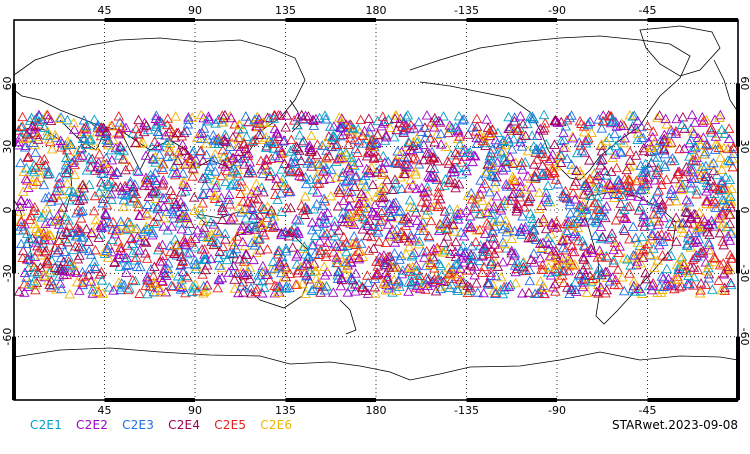  Describe the element at coordinates (726, 86) in the screenshot. I see `coast-europe-west` at that location.